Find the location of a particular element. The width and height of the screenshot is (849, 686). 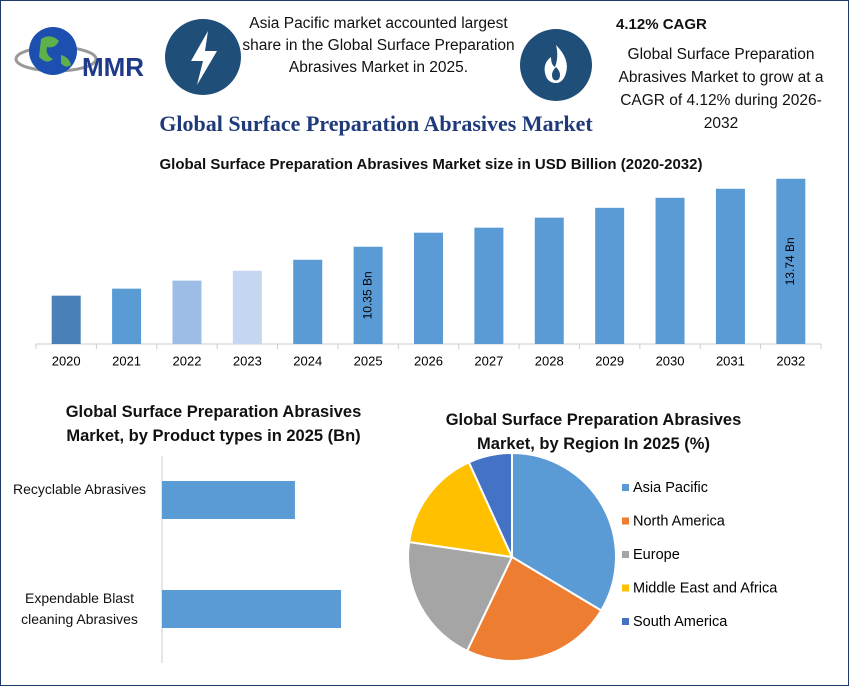

x-tick-label: 2032 is located at coordinates (790, 360).